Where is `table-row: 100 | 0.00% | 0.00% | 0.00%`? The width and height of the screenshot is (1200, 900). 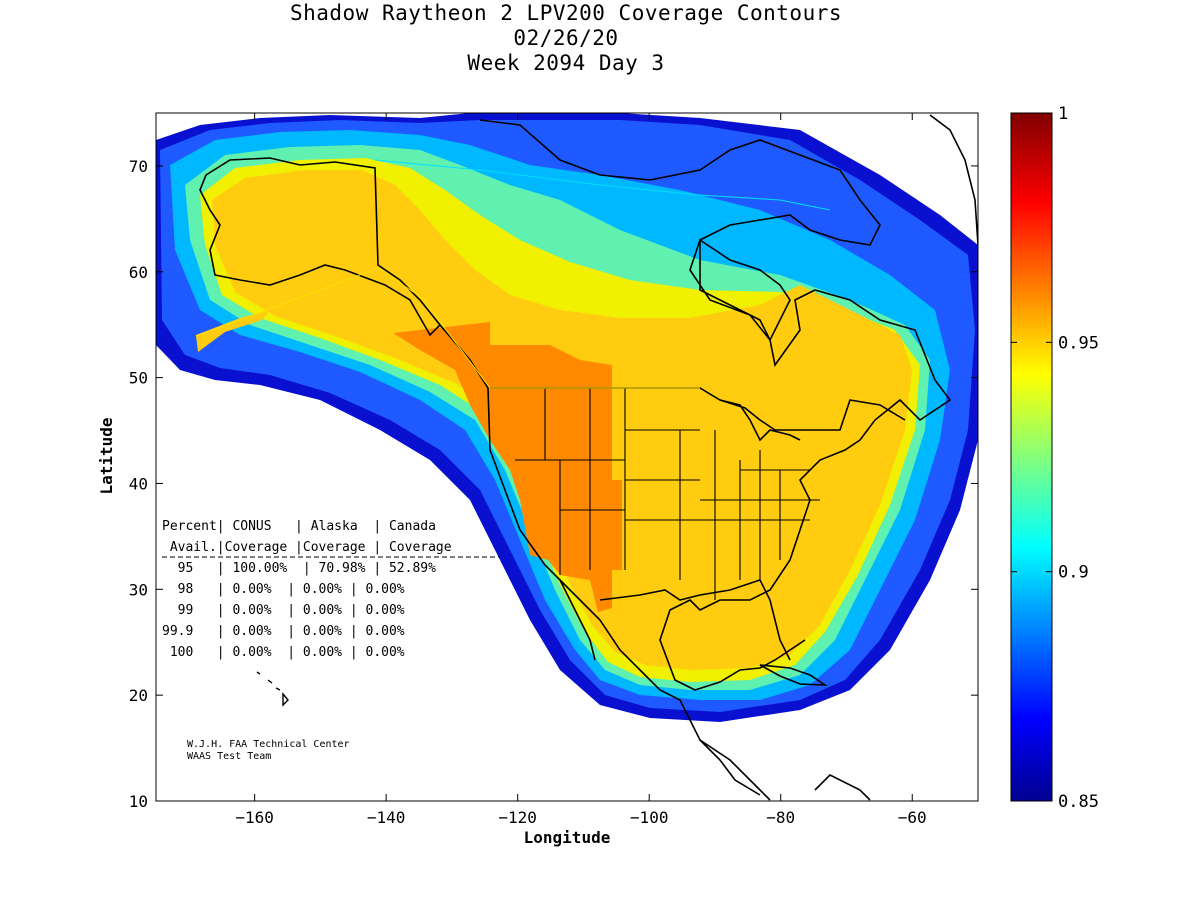 table-row: 100 | 0.00% | 0.00% | 0.00% is located at coordinates (283, 652).